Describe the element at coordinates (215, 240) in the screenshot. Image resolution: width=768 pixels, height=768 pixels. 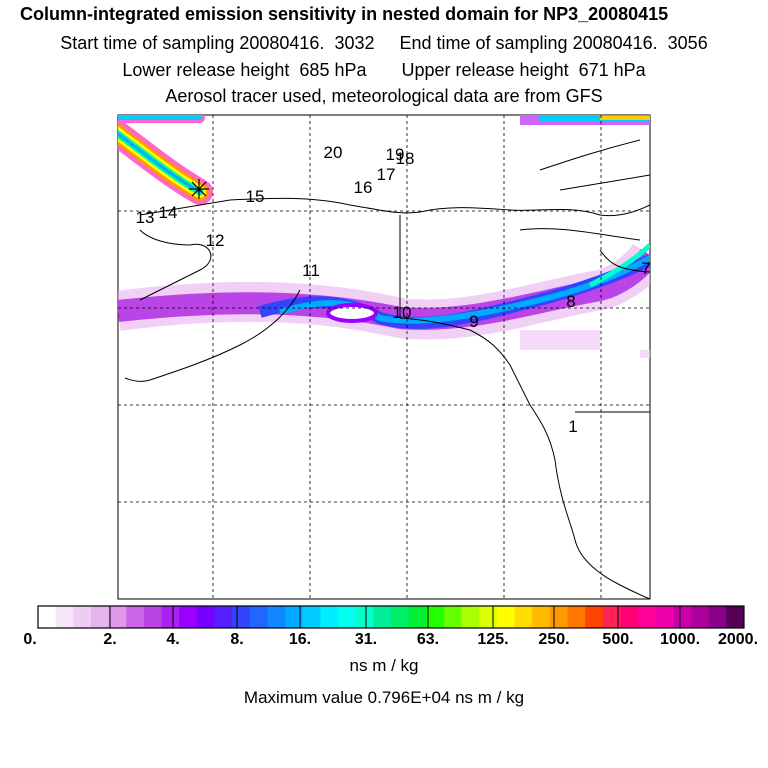
I see `trajectory-label: 12` at that location.